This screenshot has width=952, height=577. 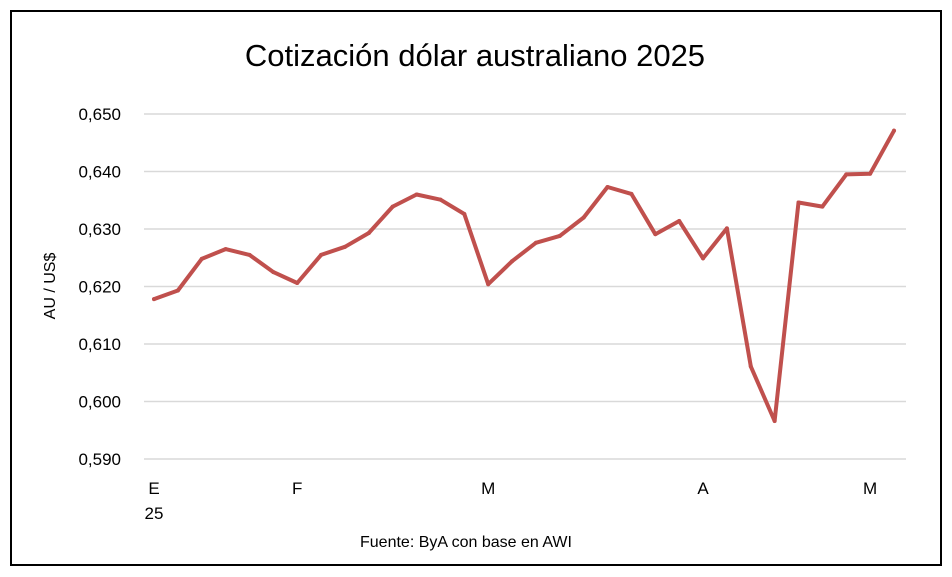 I want to click on y-tick-label: 0,620, so click(x=99, y=287).